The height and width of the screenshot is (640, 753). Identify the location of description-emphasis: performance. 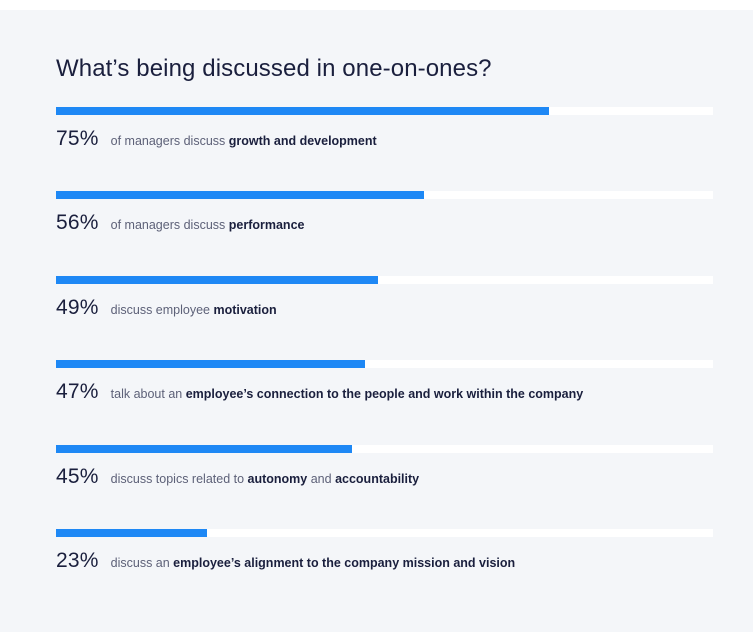
(266, 225).